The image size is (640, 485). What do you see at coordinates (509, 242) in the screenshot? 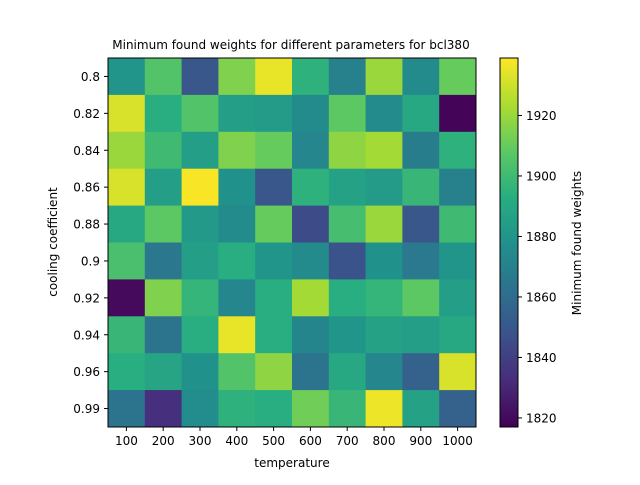
I see `colorbar` at bounding box center [509, 242].